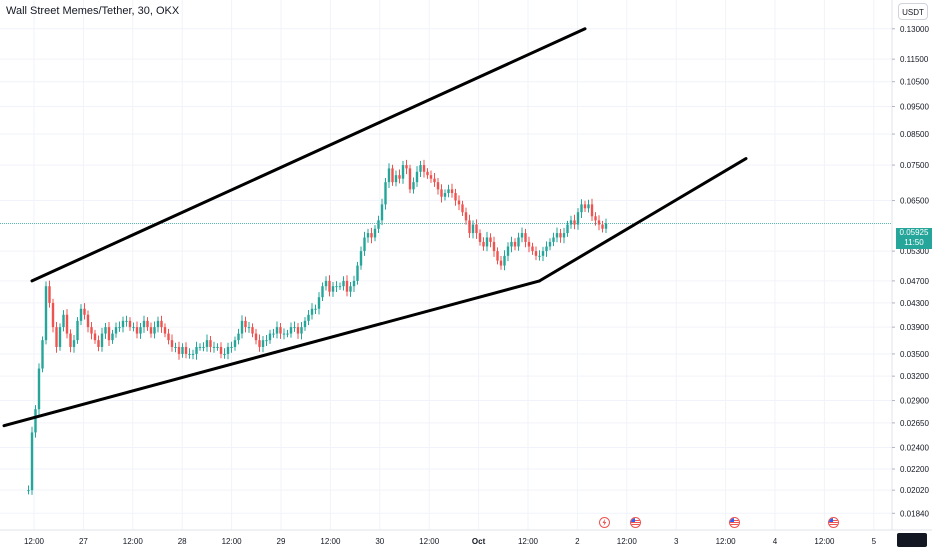  What do you see at coordinates (604, 522) in the screenshot?
I see `lightning-icon` at bounding box center [604, 522].